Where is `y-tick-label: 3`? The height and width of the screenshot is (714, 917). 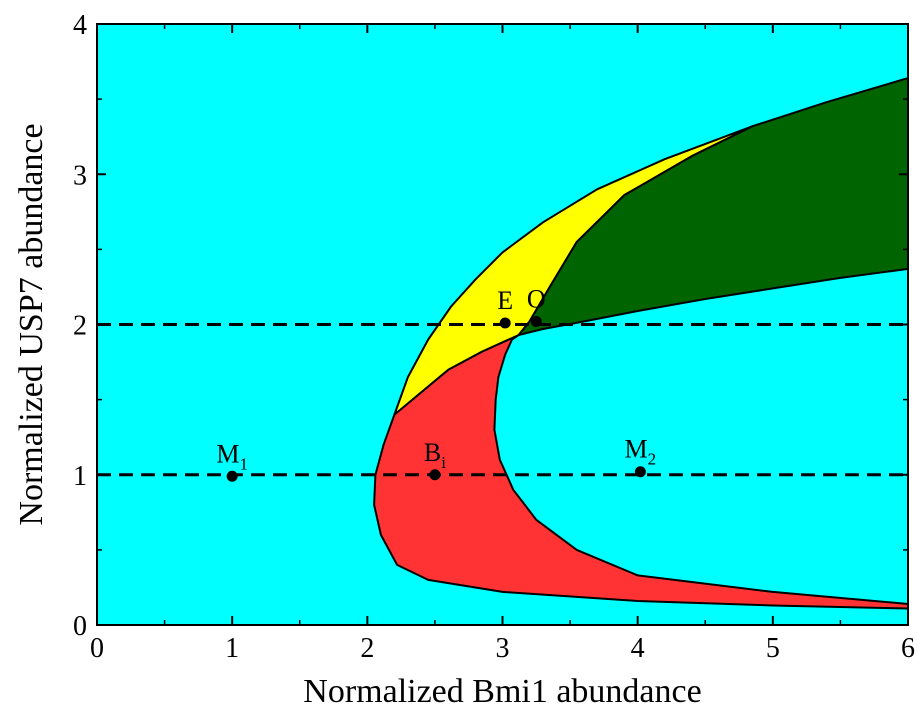 y-tick-label: 3 is located at coordinates (80, 175).